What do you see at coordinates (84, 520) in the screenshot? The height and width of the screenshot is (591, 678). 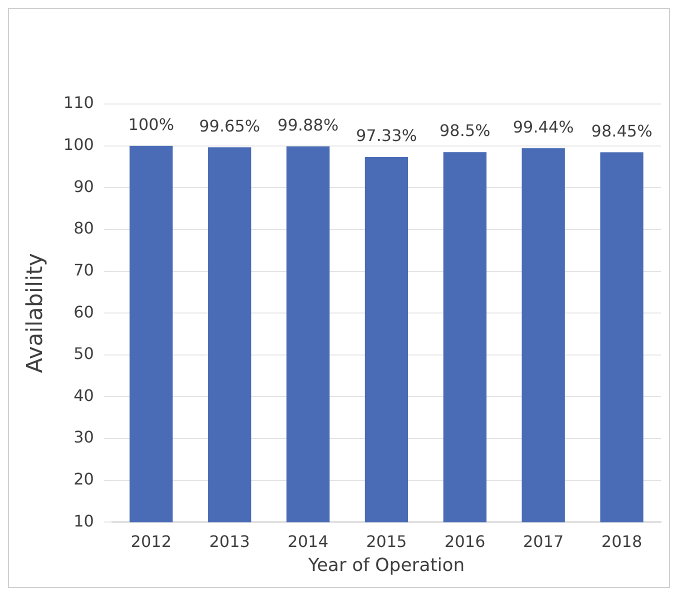 I see `y-tick-label: 10` at bounding box center [84, 520].